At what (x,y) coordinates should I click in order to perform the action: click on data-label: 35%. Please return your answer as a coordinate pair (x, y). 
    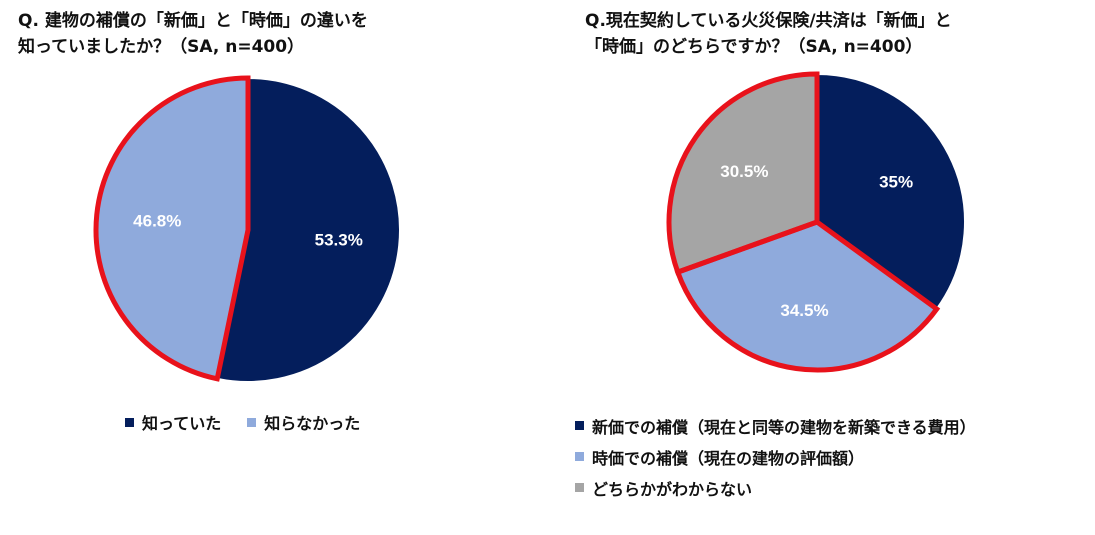
    Looking at the image, I should click on (896, 182).